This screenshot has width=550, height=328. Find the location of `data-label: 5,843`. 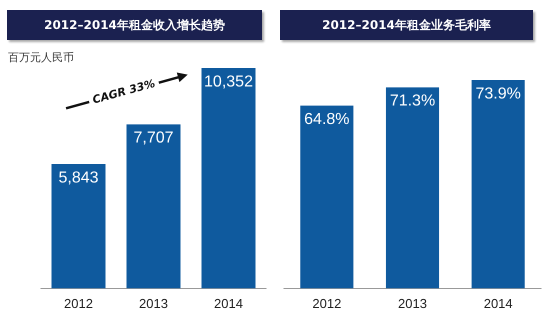

data-label: 5,843 is located at coordinates (78, 177).